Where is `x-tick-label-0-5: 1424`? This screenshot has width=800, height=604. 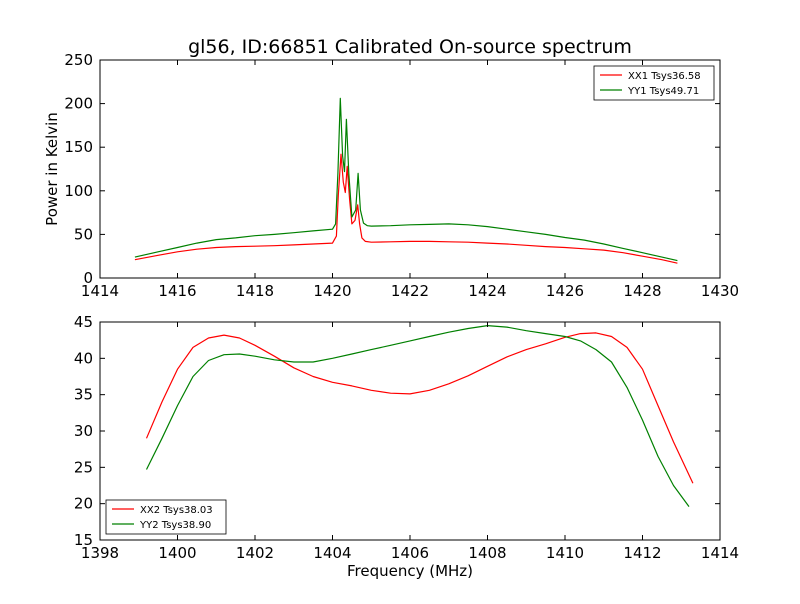 x-tick-label-0-5: 1424 is located at coordinates (487, 291).